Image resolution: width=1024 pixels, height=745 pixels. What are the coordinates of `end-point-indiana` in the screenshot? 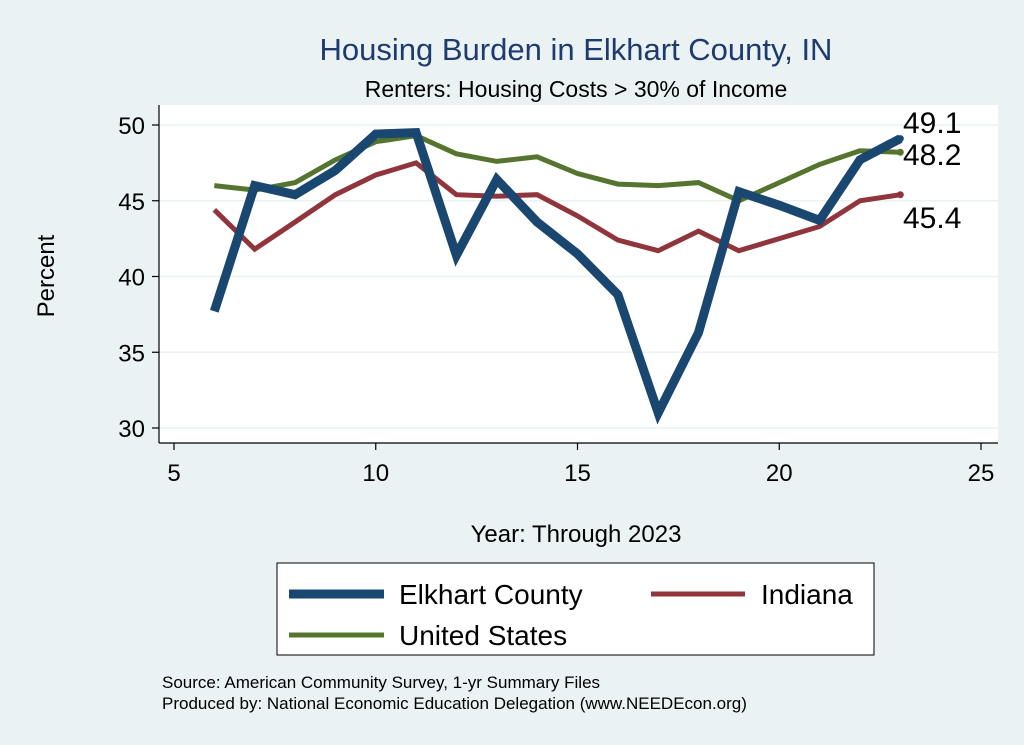 It's located at (900, 195).